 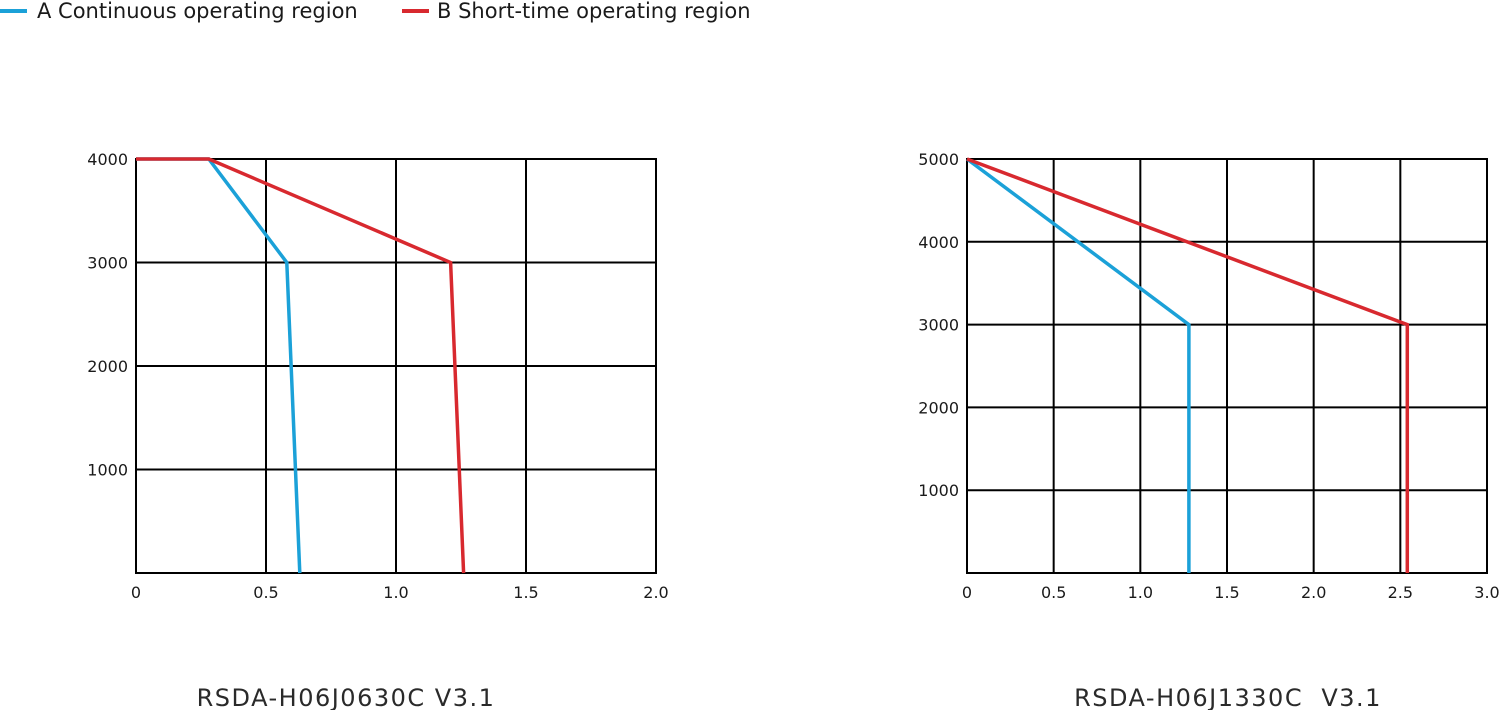 I want to click on chart-0-x-tick-label: 2.0, so click(x=655, y=592).